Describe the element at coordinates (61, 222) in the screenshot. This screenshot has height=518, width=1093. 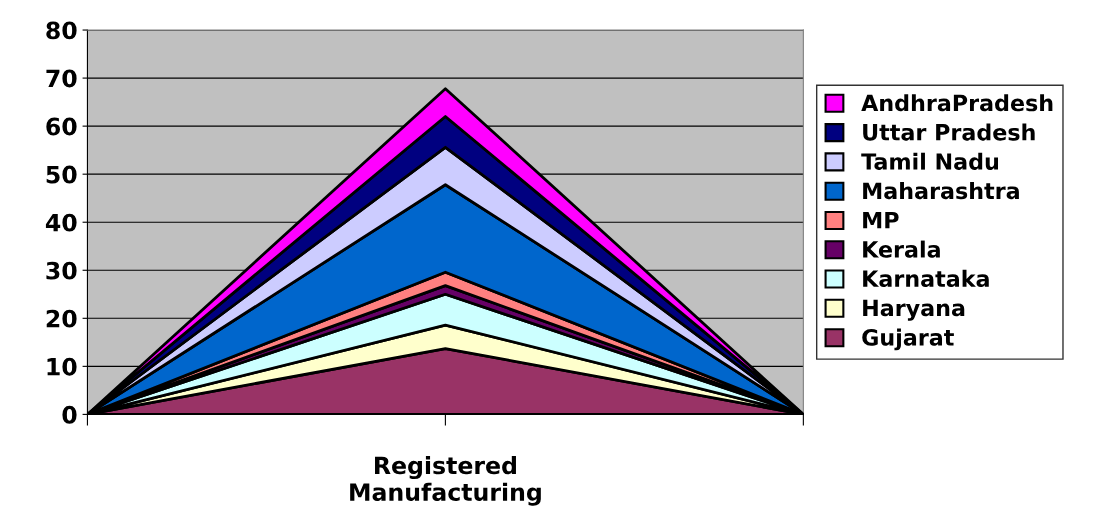
I see `y-tick-label: 40` at that location.